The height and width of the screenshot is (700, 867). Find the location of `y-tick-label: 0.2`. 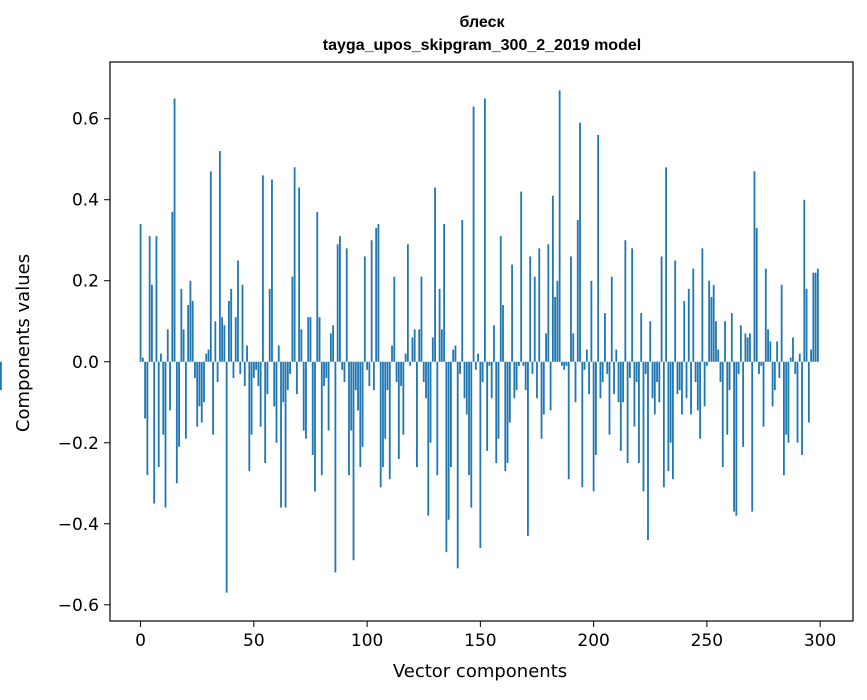

y-tick-label: 0.2 is located at coordinates (85, 282).